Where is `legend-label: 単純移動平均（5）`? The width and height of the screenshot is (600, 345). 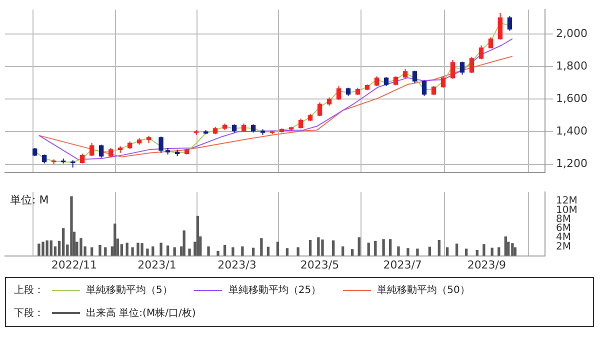 legend-label: 単純移動平均（5） is located at coordinates (129, 290).